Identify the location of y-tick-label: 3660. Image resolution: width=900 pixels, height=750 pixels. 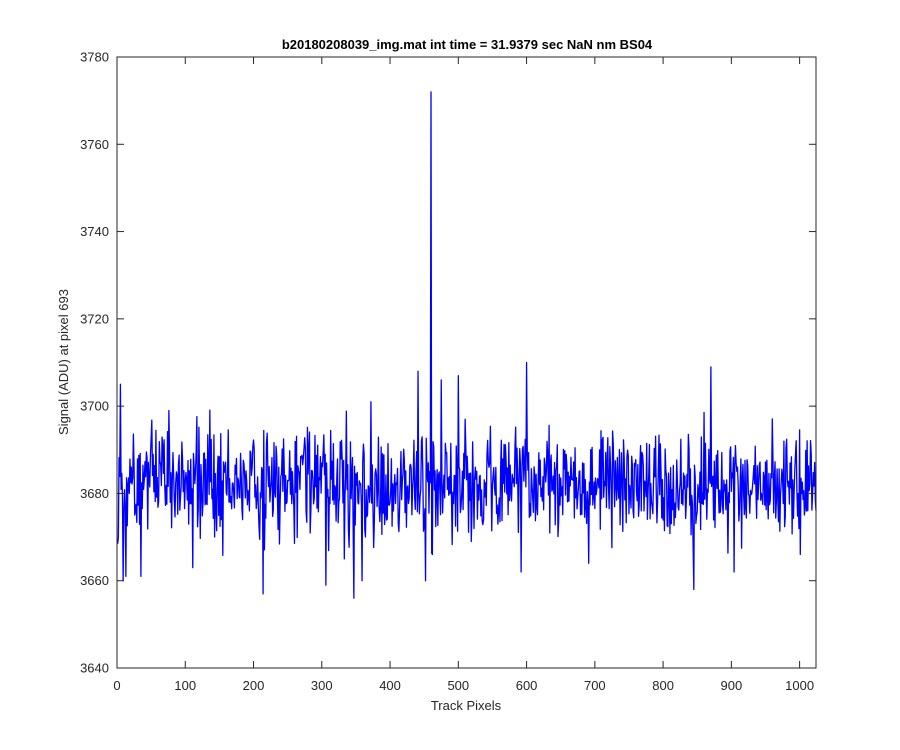
(94, 580).